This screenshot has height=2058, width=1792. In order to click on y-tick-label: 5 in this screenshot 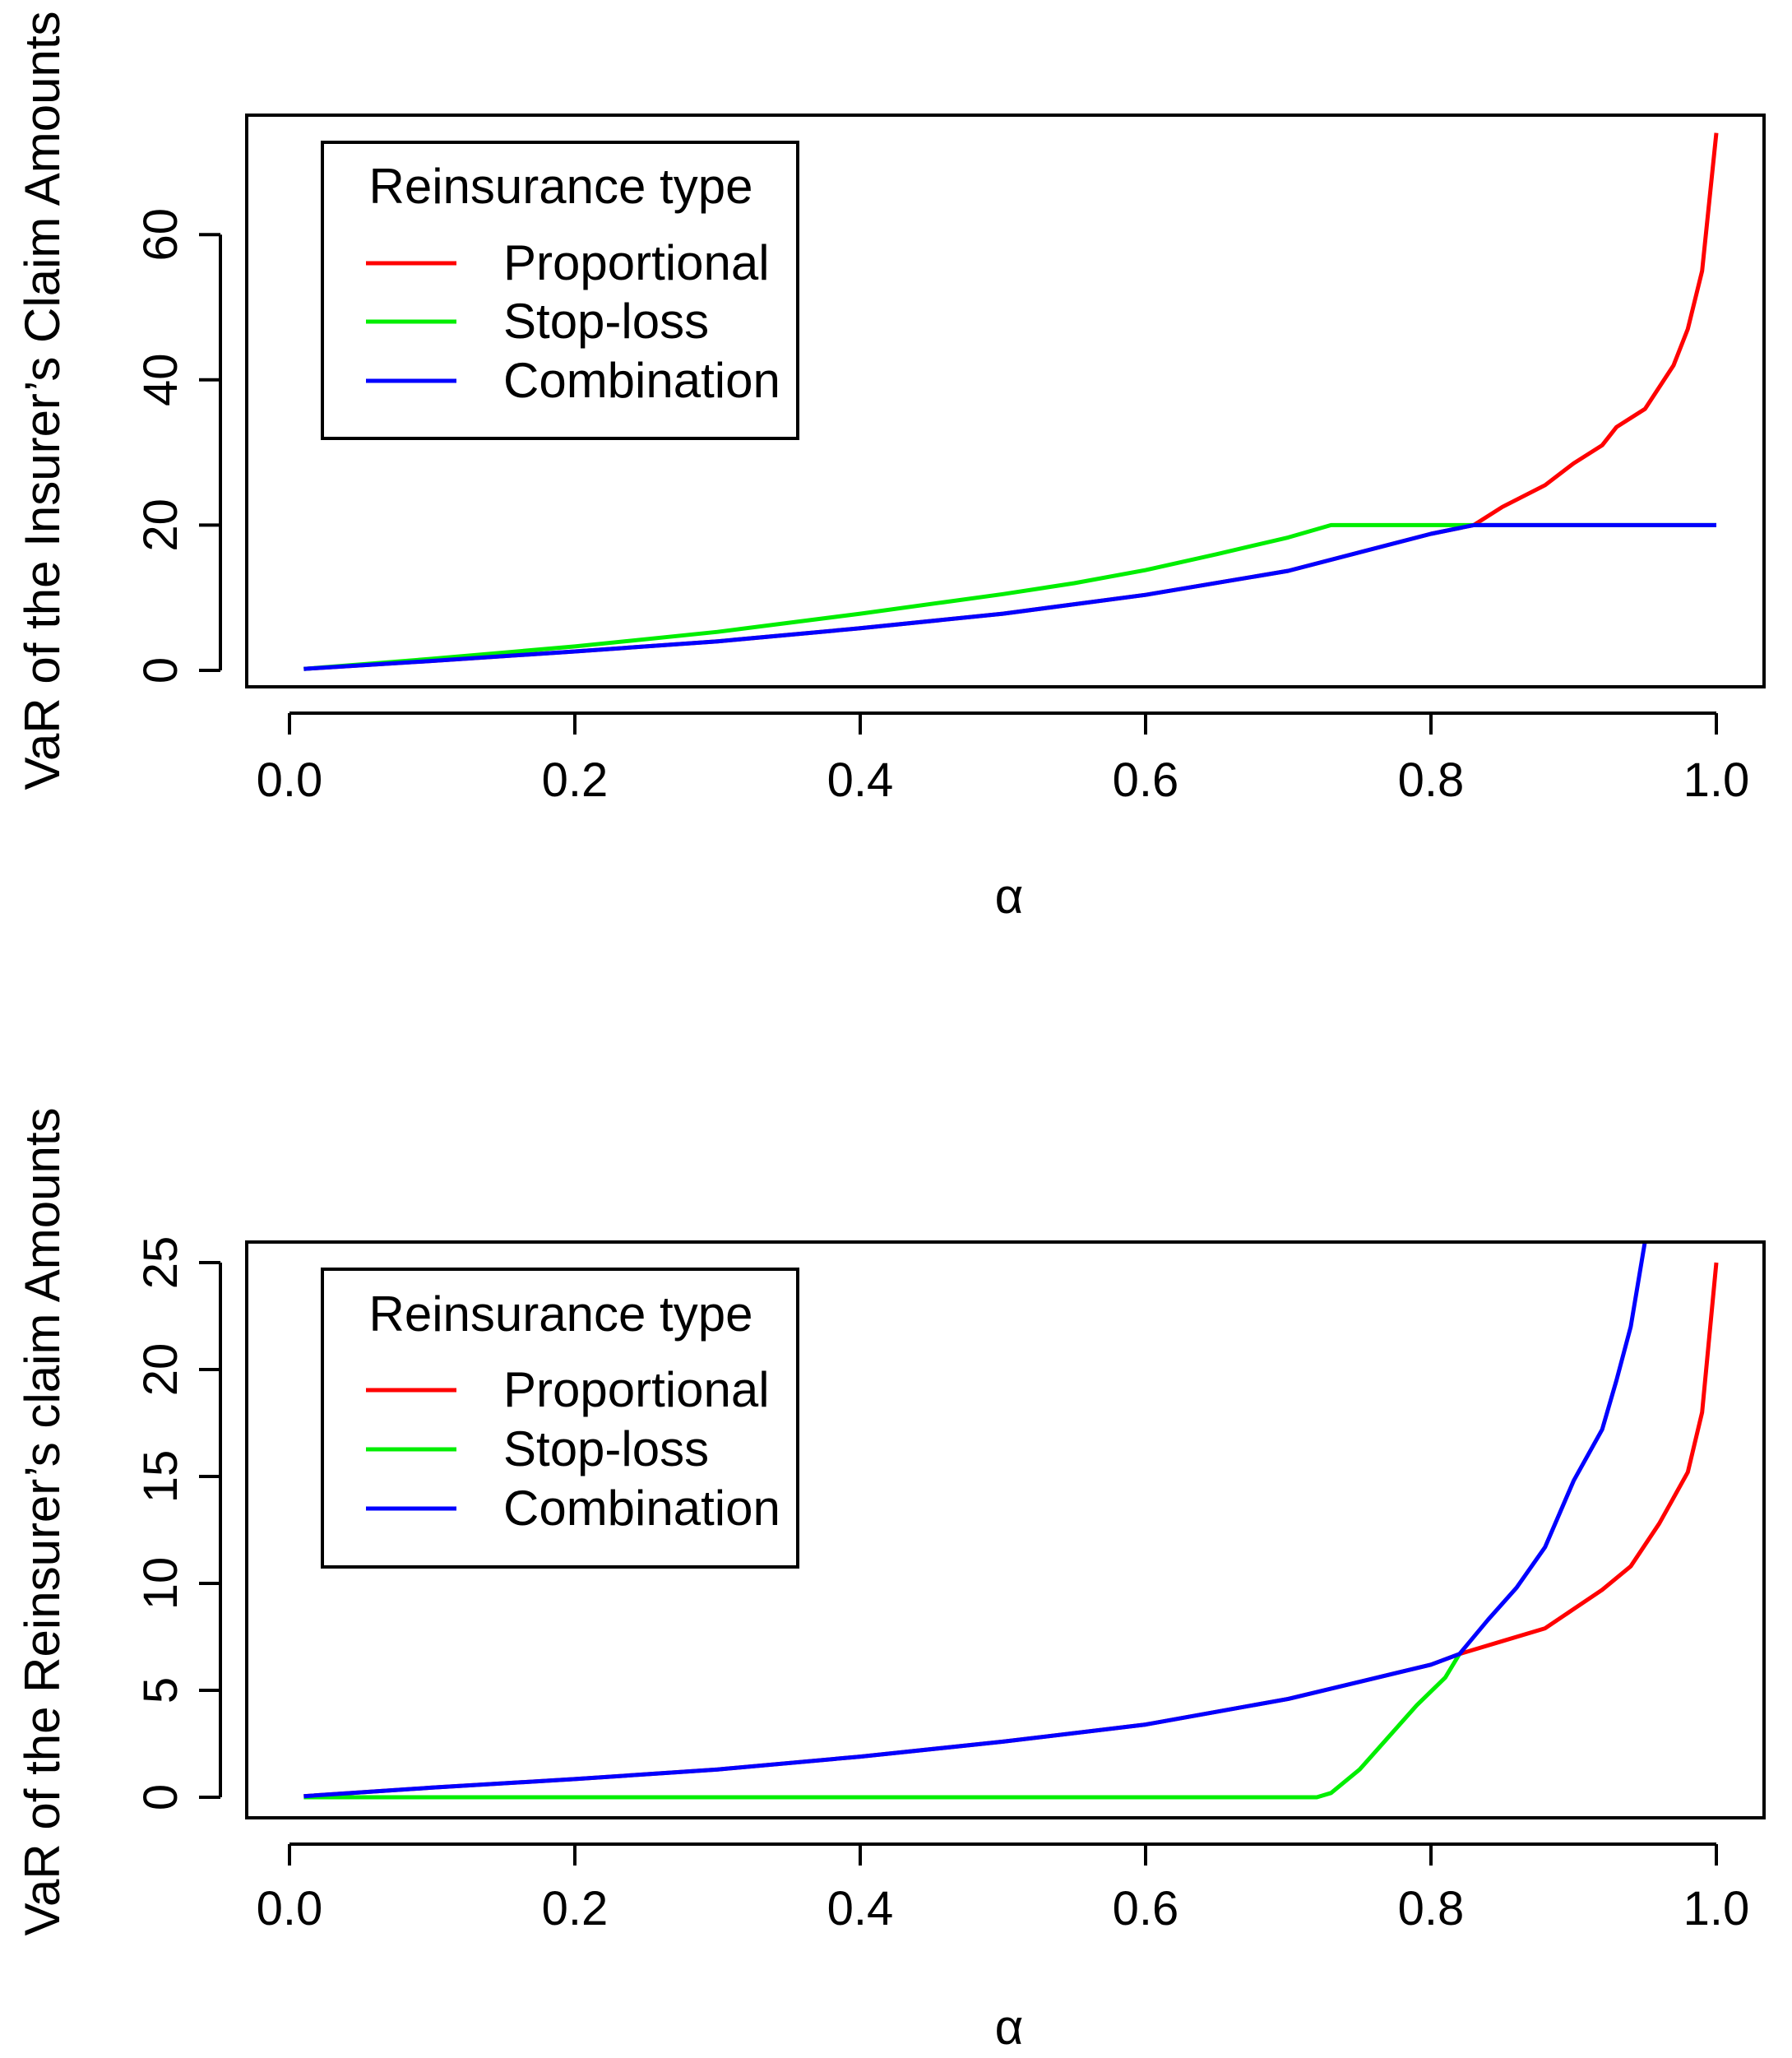, I will do `click(161, 1690)`.